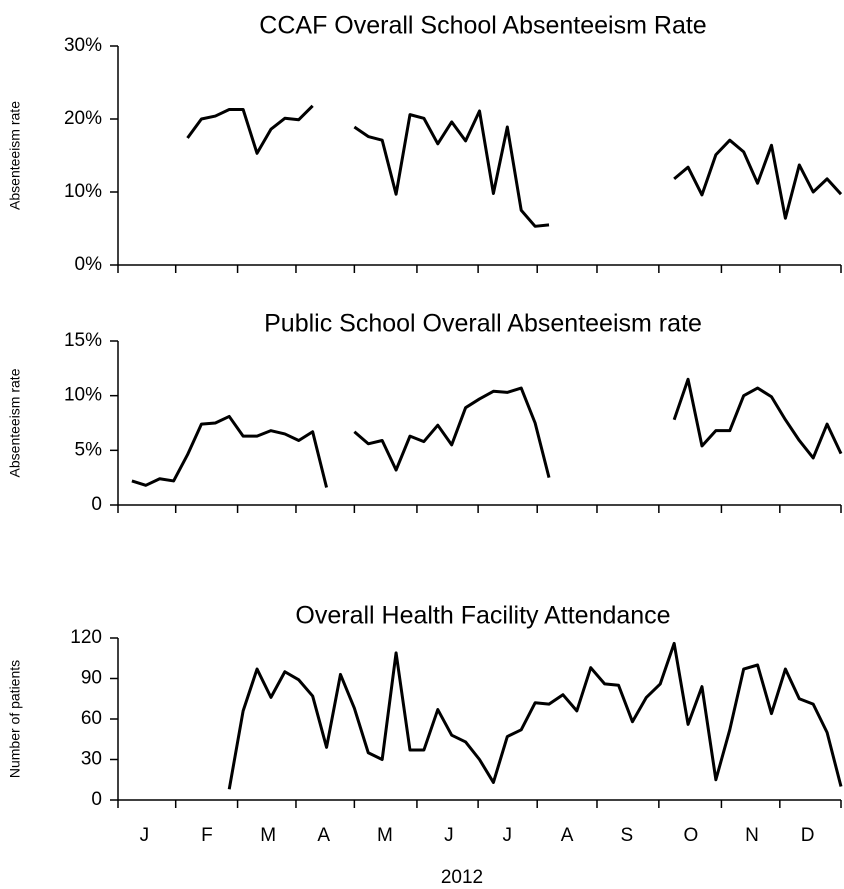  I want to click on x-tick-label: D, so click(808, 835).